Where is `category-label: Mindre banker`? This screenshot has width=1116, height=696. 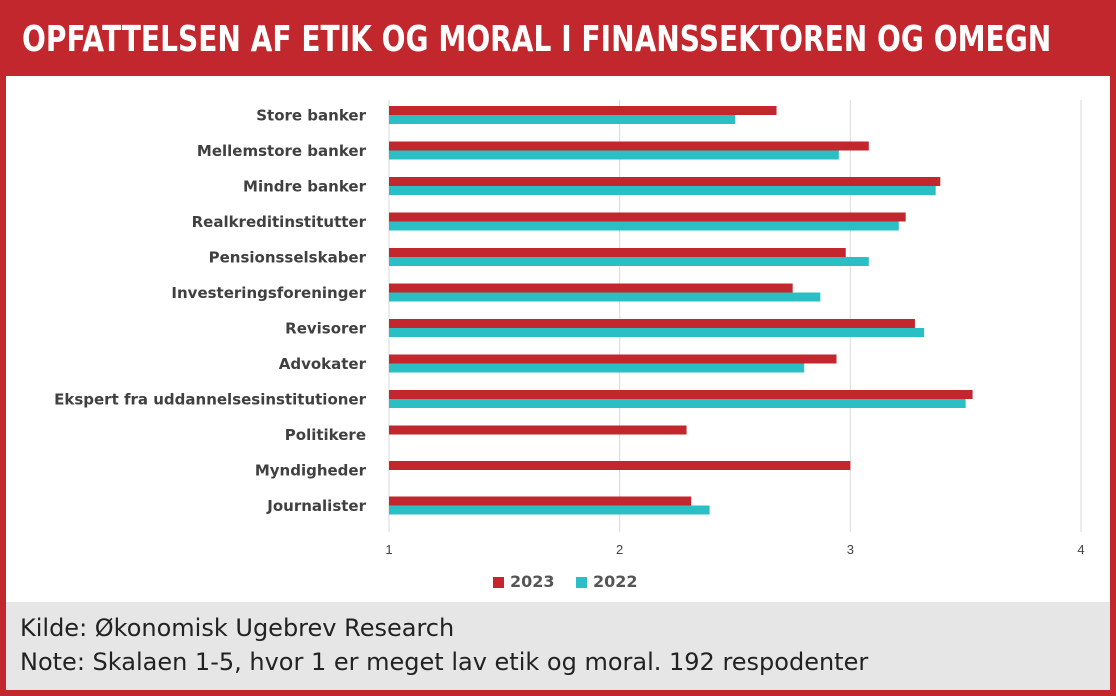
category-label: Mindre banker is located at coordinates (305, 187).